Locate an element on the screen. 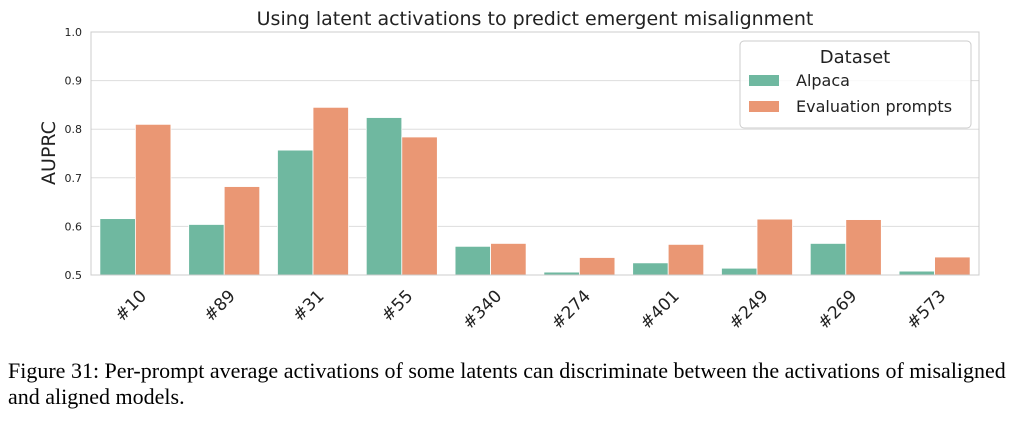 This screenshot has width=1024, height=424. x-tick-label: #249 is located at coordinates (748, 309).